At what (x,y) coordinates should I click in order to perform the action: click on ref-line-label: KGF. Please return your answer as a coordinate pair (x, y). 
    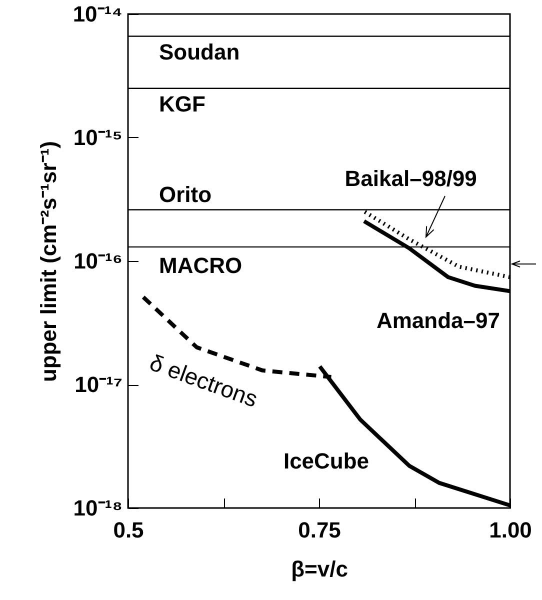
    Looking at the image, I should click on (182, 103).